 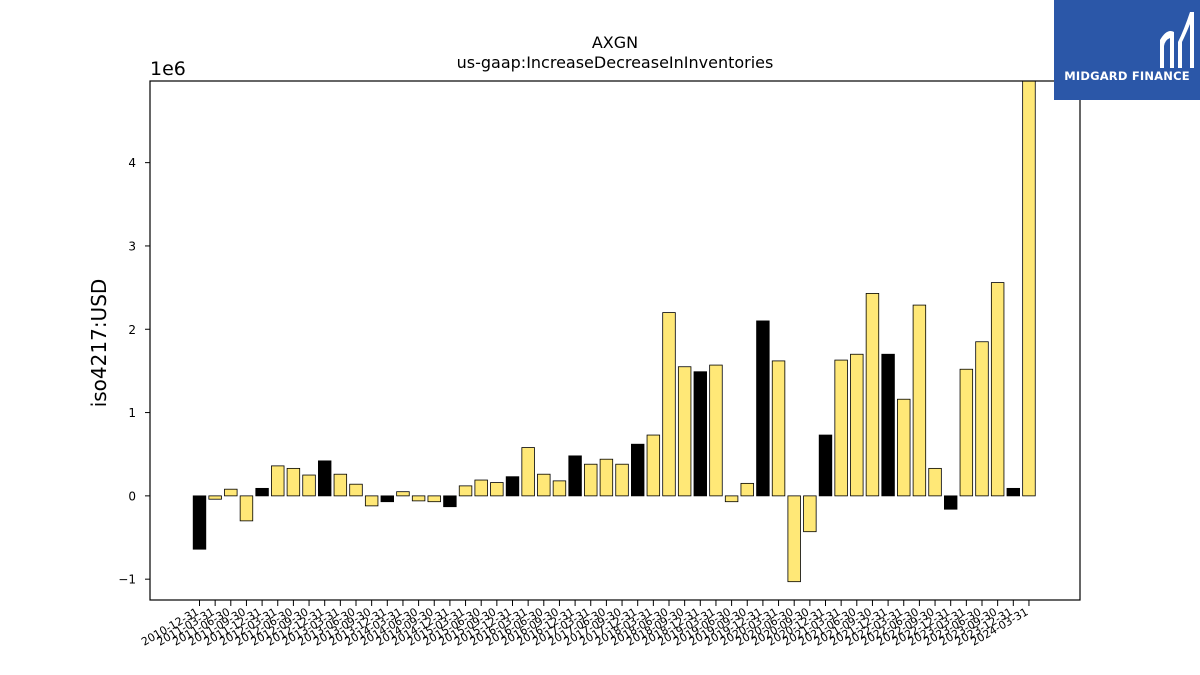 What do you see at coordinates (127, 580) in the screenshot?
I see `y-tick-label: −1` at bounding box center [127, 580].